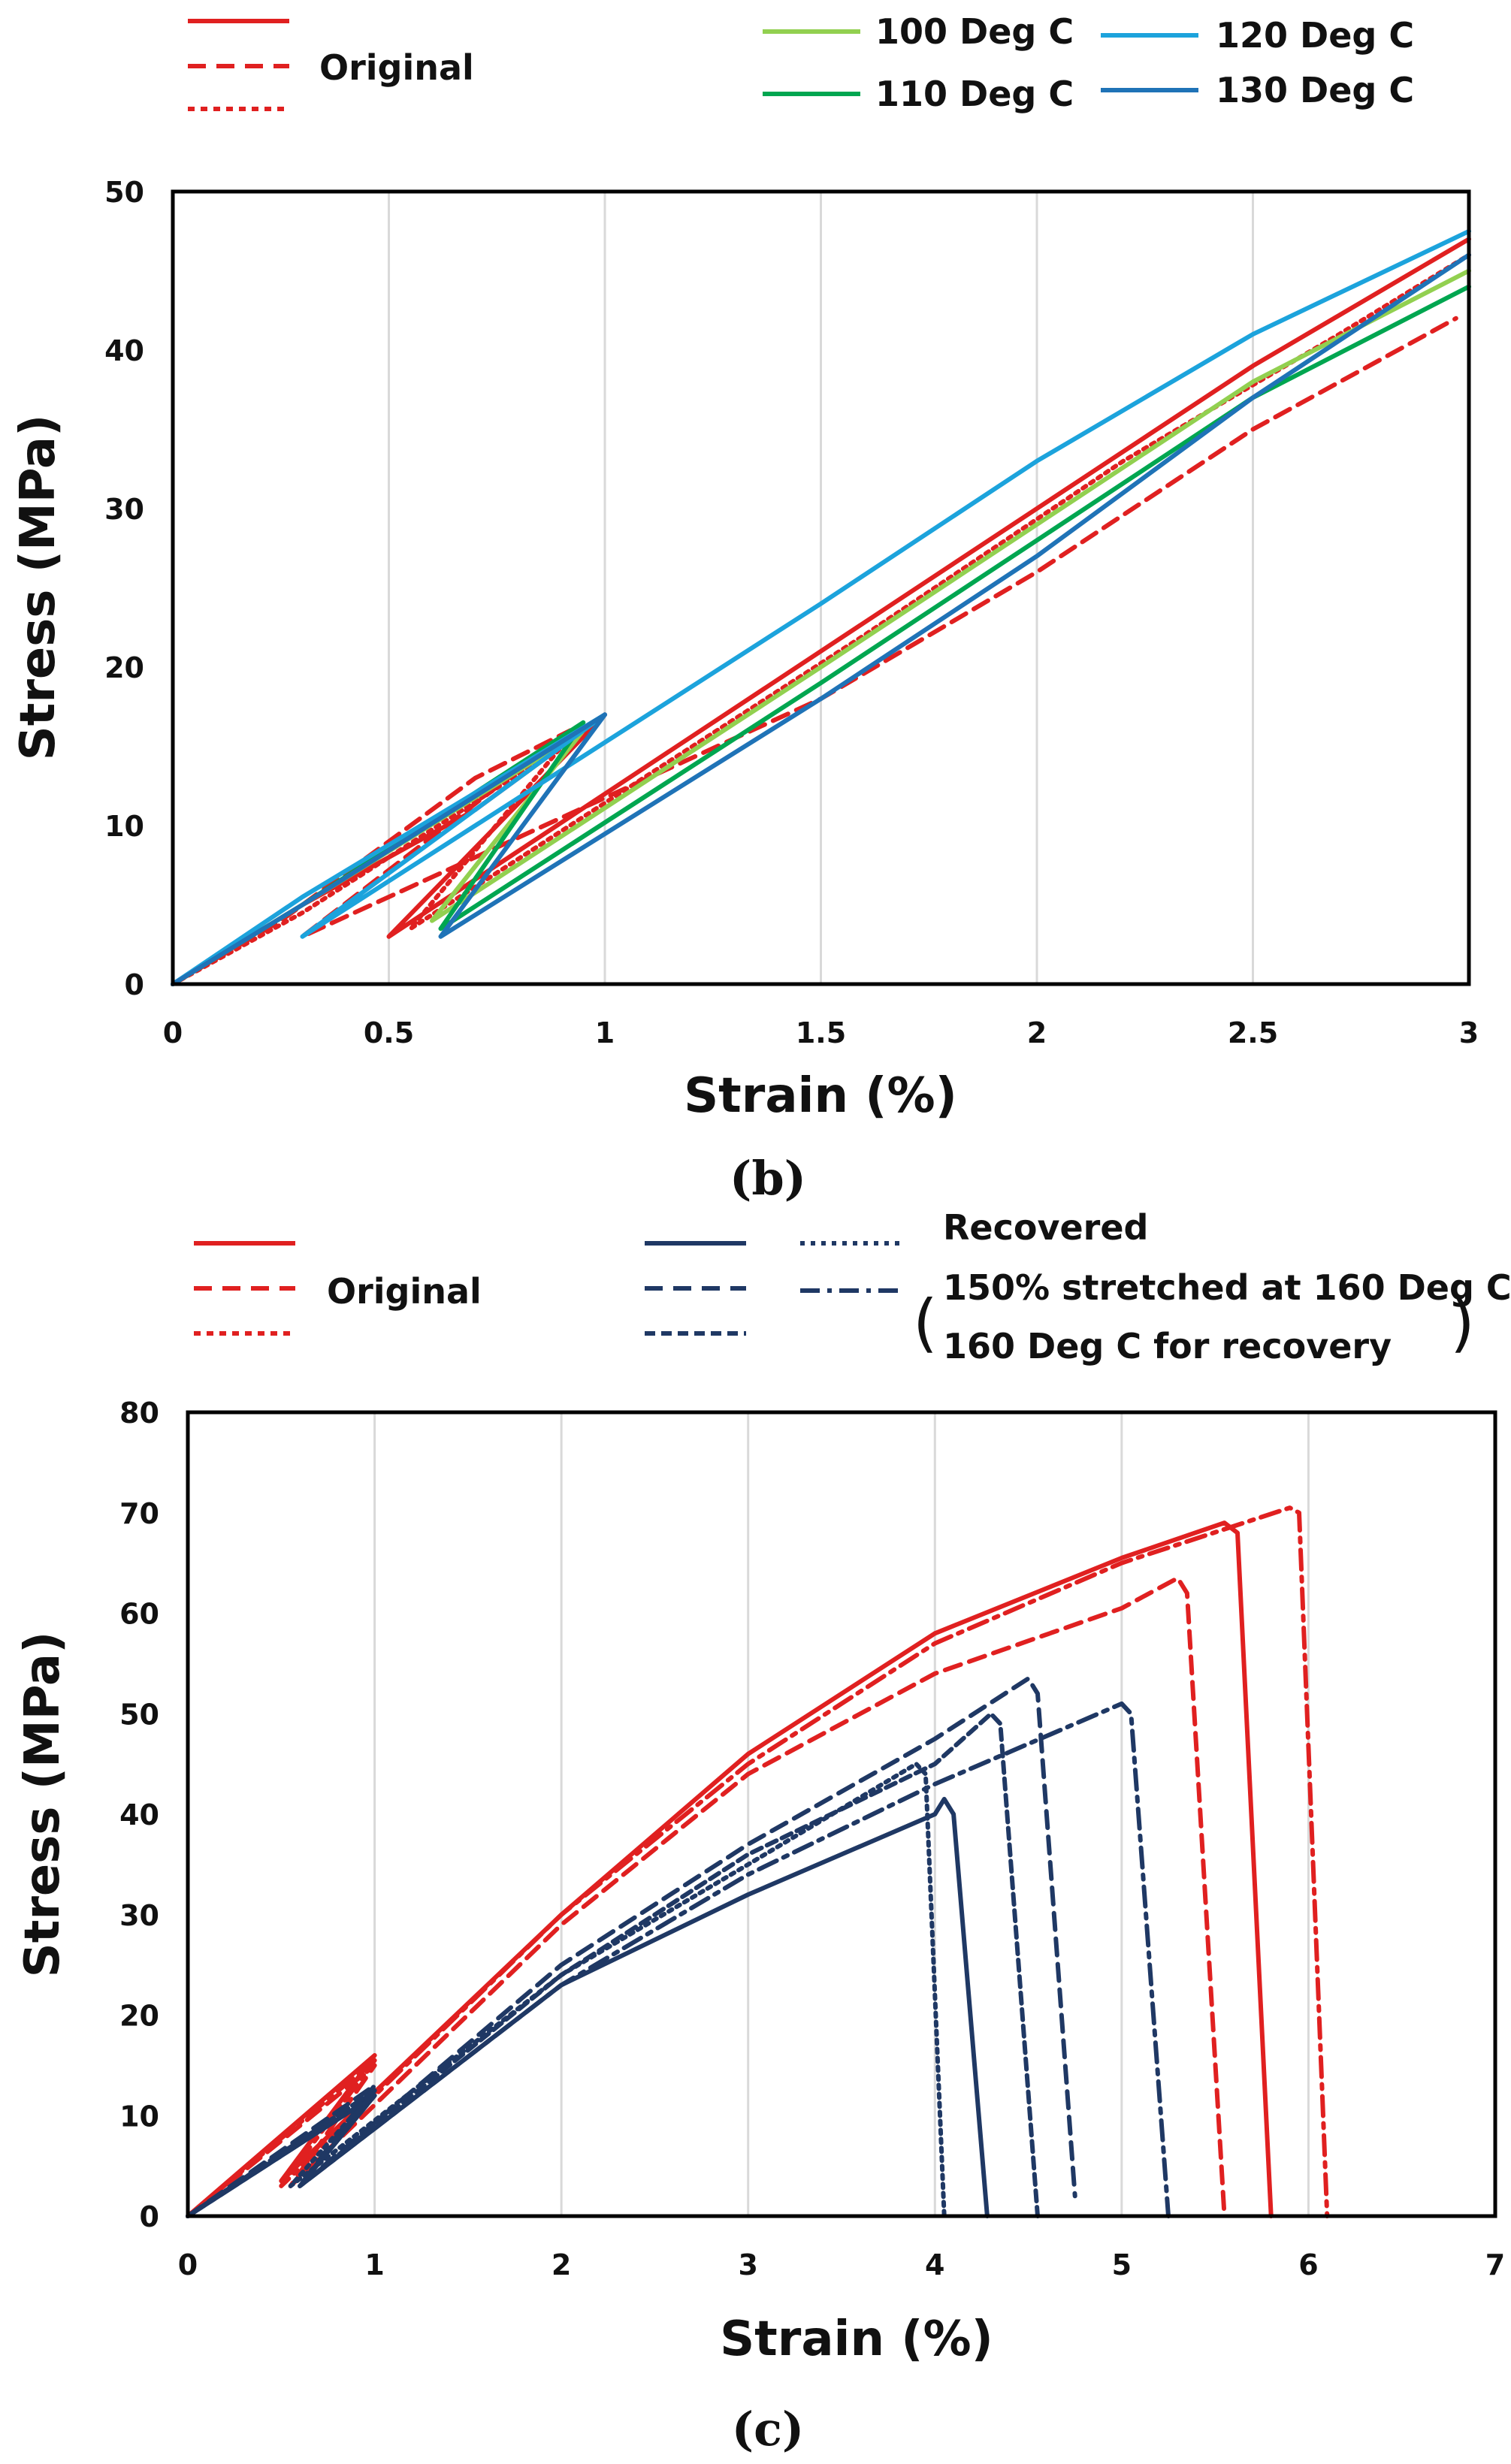 Image resolution: width=1511 pixels, height=2464 pixels. What do you see at coordinates (139, 1513) in the screenshot?
I see `y-tick-label-c-7: 70` at bounding box center [139, 1513].